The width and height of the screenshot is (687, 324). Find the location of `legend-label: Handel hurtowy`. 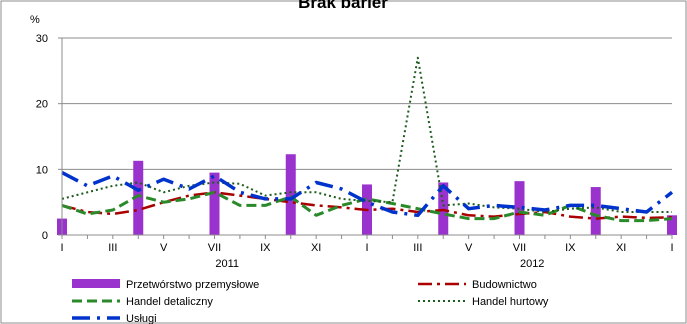

legend-label: Handel hurtowy is located at coordinates (510, 302).